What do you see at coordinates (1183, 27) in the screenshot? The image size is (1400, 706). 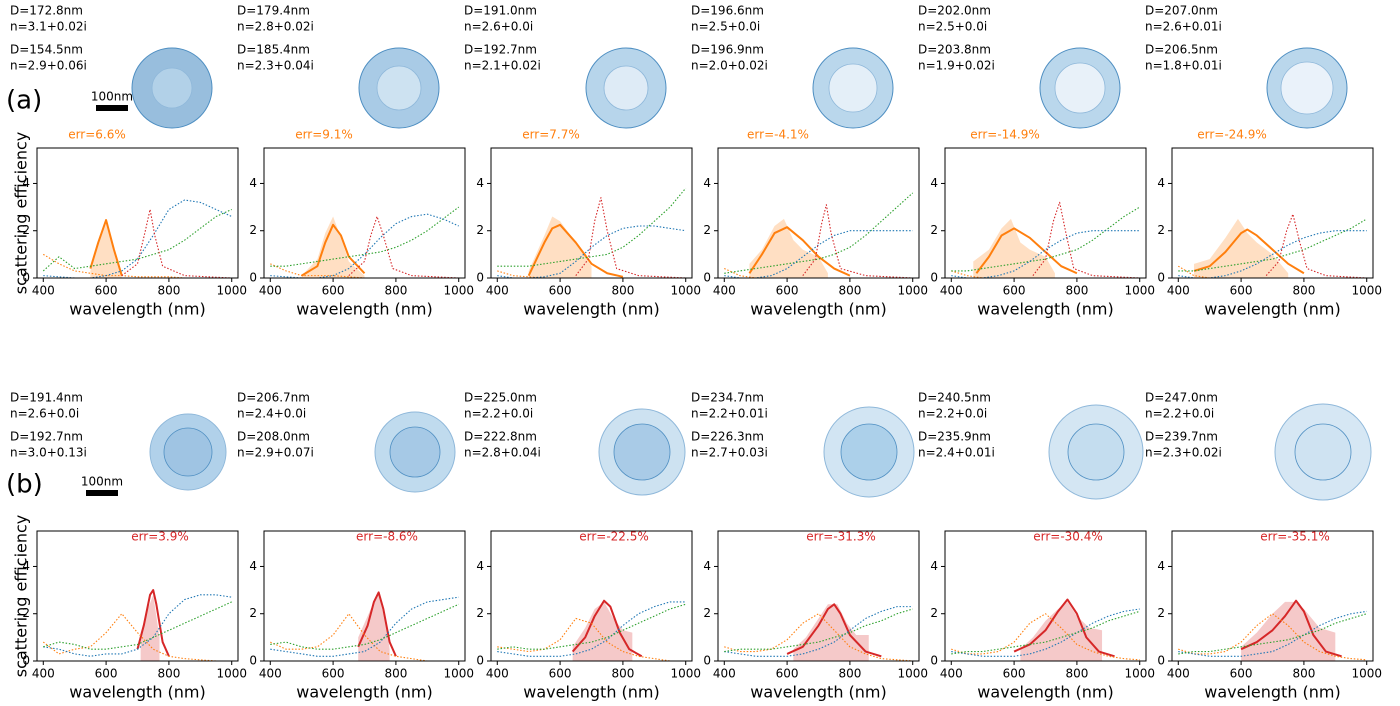 I see `particle-annotation: n=2.6+0.01i` at bounding box center [1183, 27].